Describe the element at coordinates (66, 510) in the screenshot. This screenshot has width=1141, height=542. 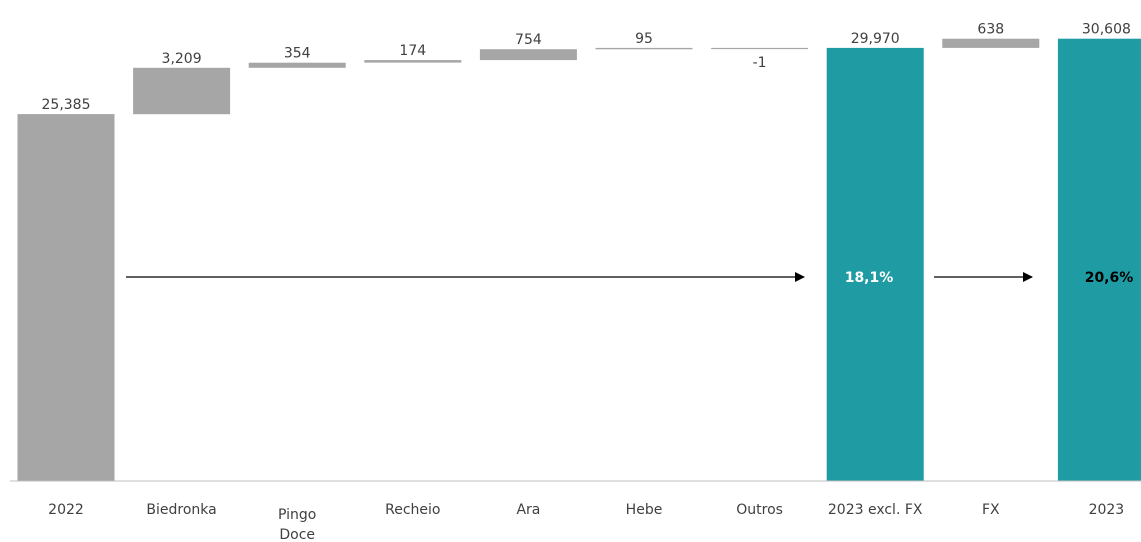
I see `category-label: 2022` at that location.